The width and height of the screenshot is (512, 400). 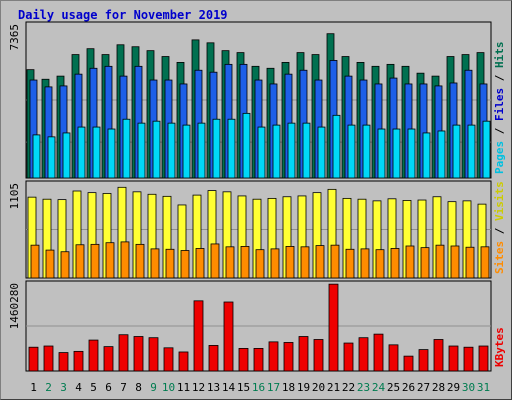 What do you see at coordinates (183, 387) in the screenshot?
I see `x-tick-label-11: 11` at bounding box center [183, 387].